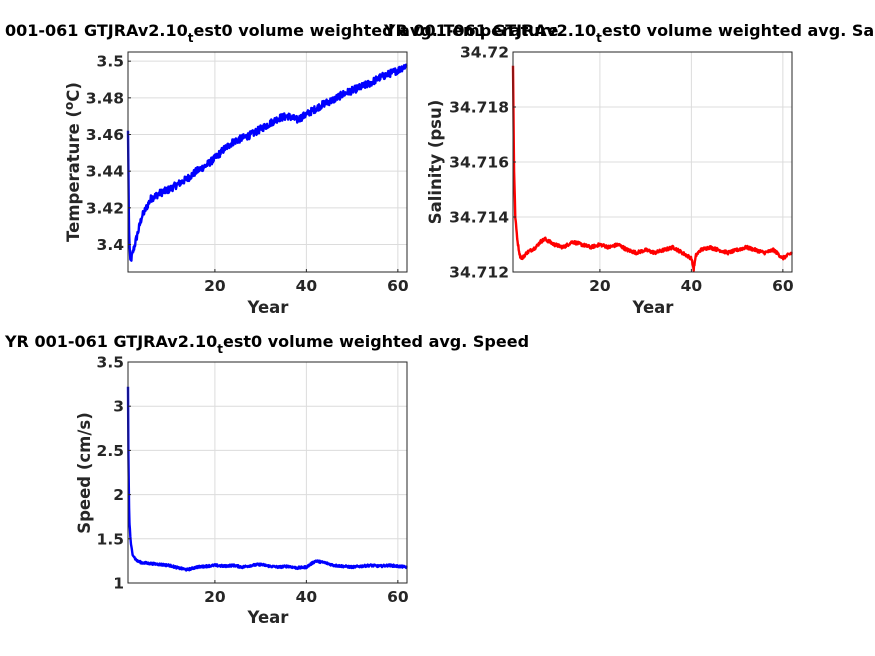  Describe the element at coordinates (110, 62) in the screenshot. I see `temperature-y-tick-label: 3.5` at that location.